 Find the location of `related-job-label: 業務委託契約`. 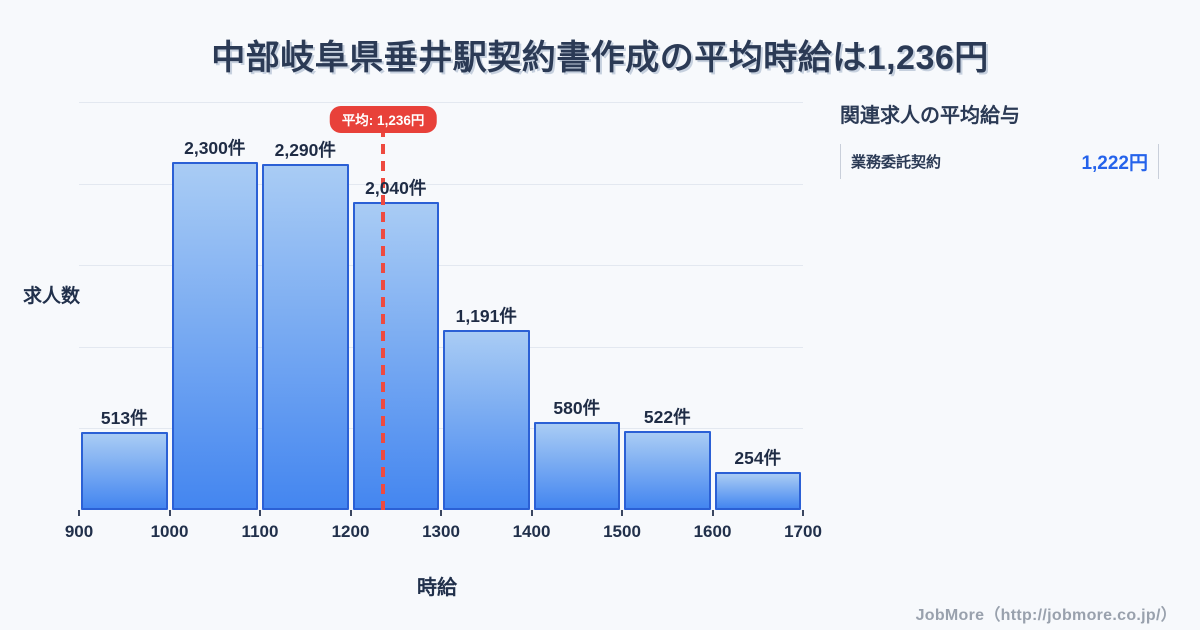

related-job-label: 業務委託契約 is located at coordinates (896, 162).